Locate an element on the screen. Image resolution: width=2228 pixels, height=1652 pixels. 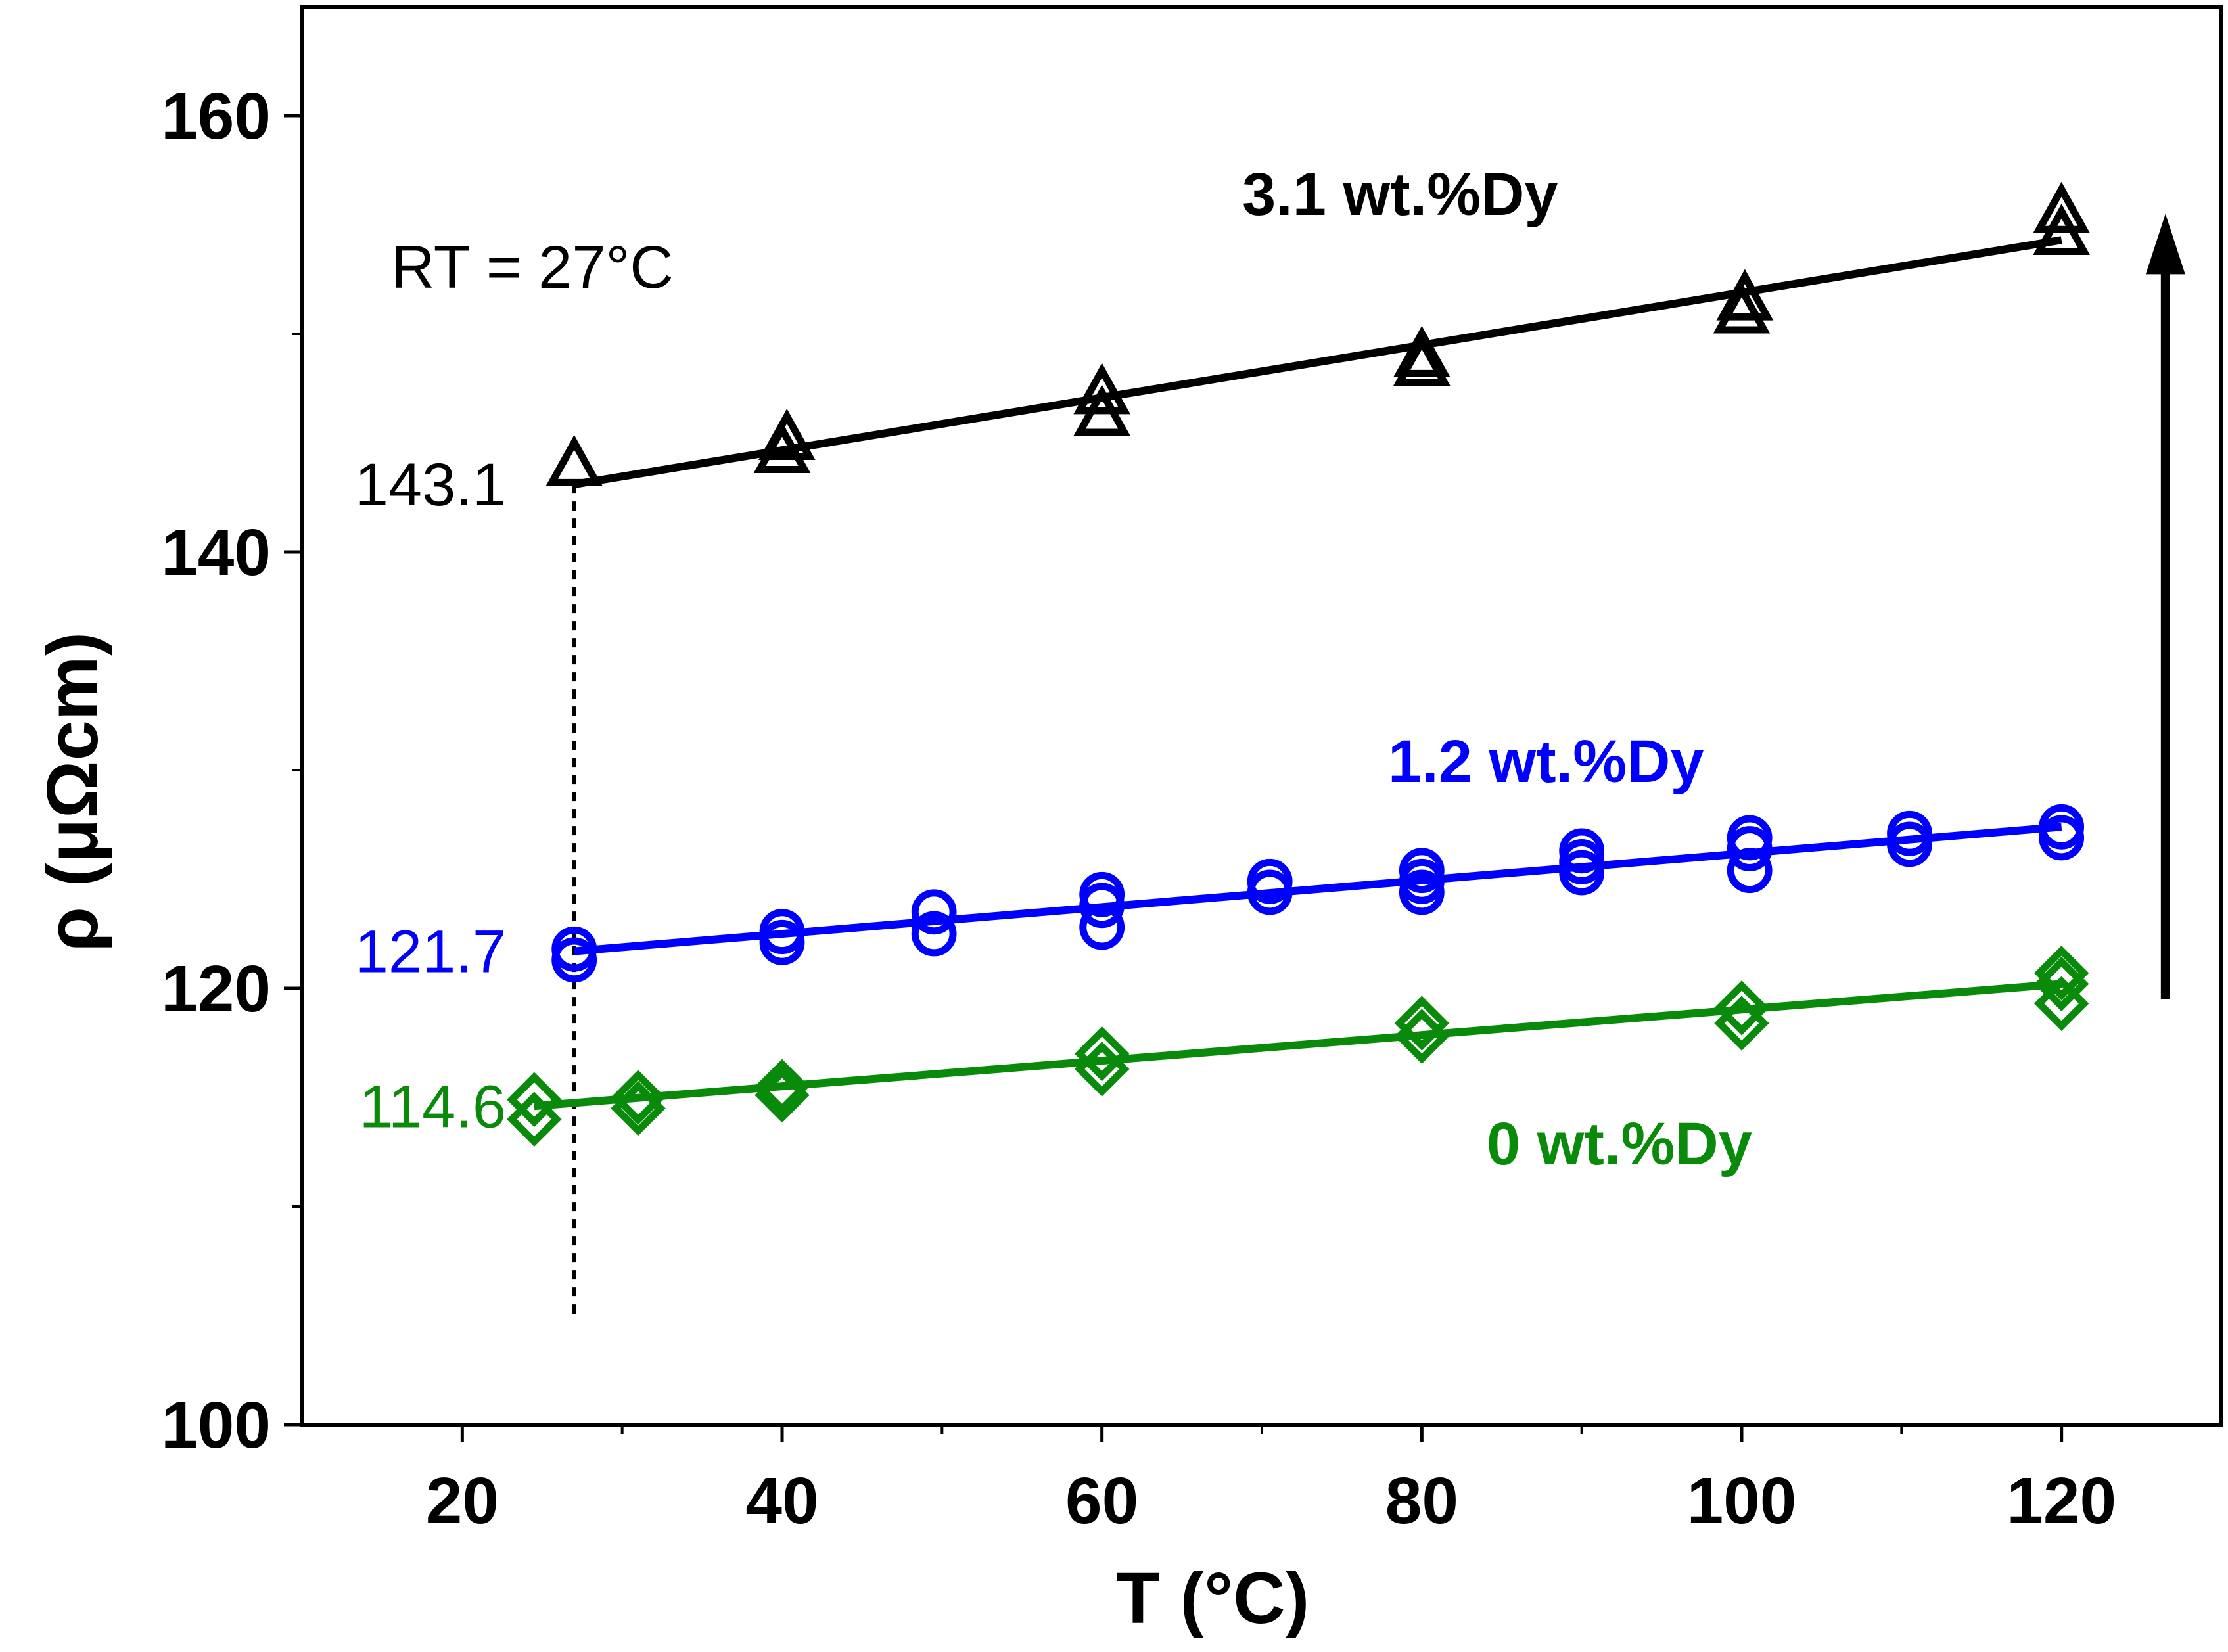
increase-arrow-head is located at coordinates (2165, 244).